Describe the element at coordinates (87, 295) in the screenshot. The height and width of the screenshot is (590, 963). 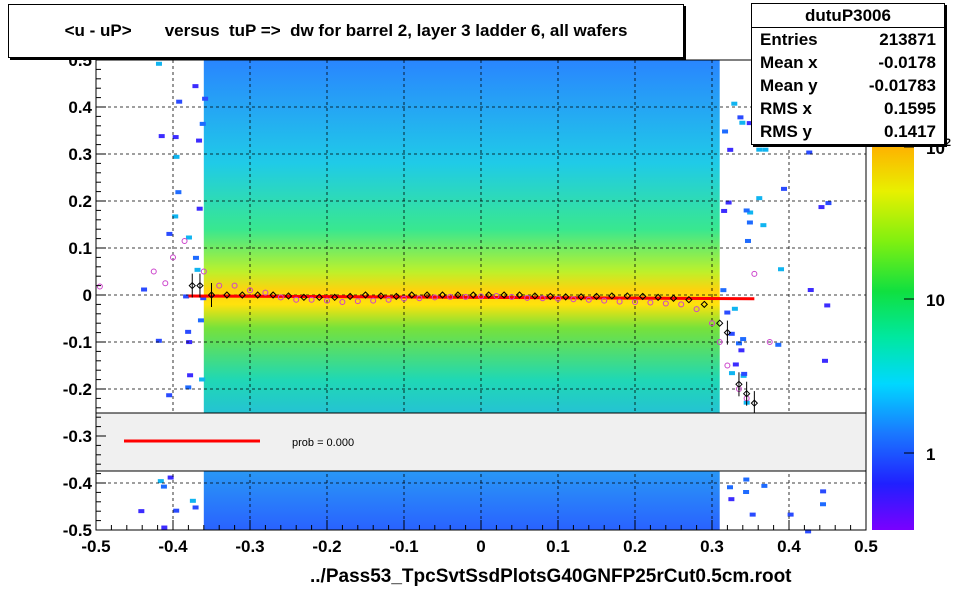
I see `y-tick-label: 0` at that location.